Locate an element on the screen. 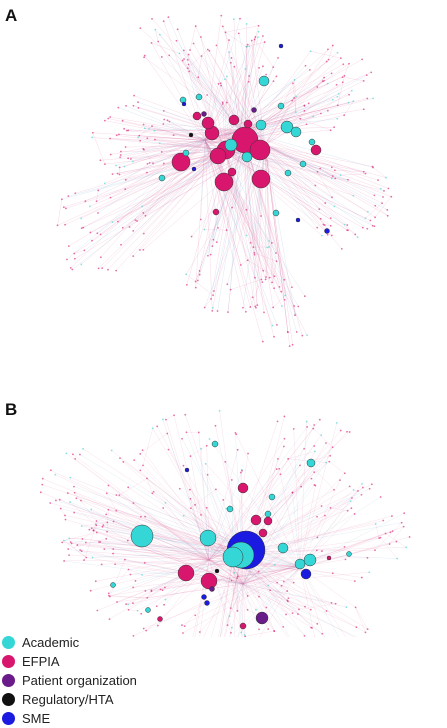 This screenshot has height=728, width=447. panel-b-label: B is located at coordinates (11, 409).